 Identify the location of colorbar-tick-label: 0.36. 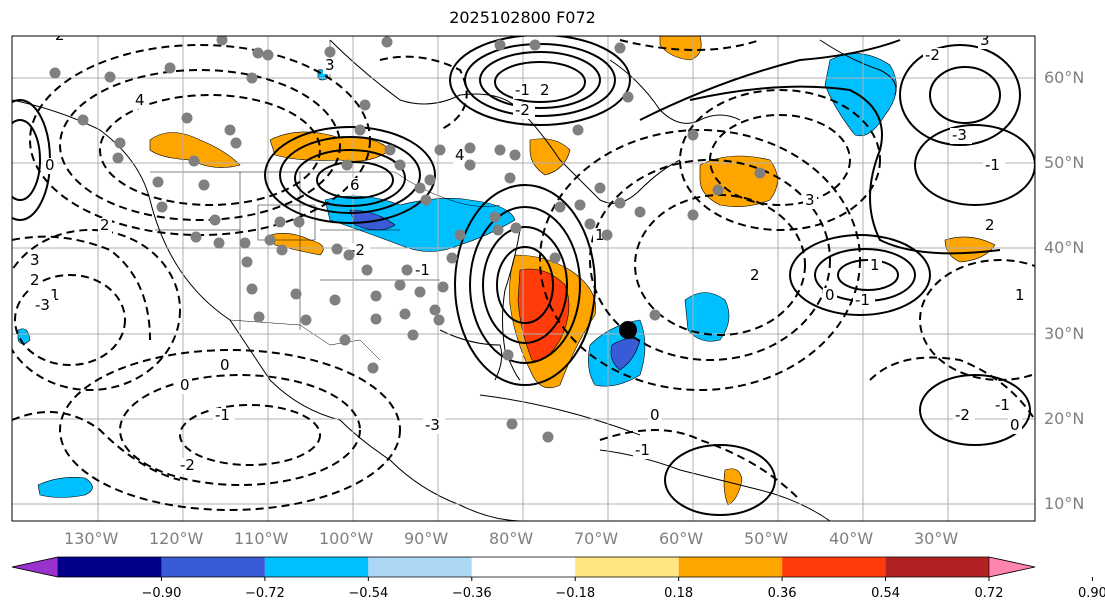
(782, 593).